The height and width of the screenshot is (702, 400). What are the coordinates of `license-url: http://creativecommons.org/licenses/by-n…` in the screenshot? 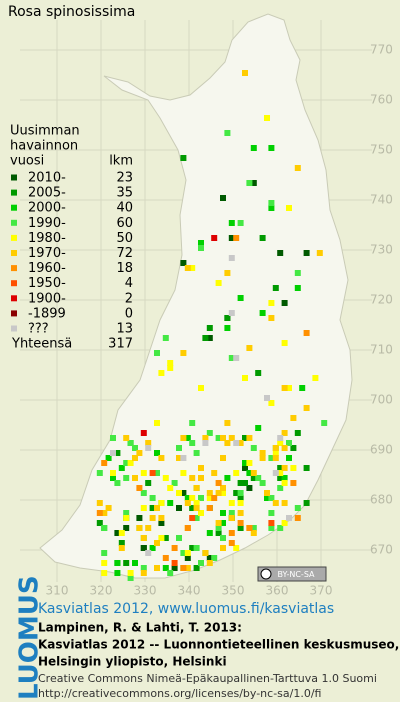 It's located at (179, 693).